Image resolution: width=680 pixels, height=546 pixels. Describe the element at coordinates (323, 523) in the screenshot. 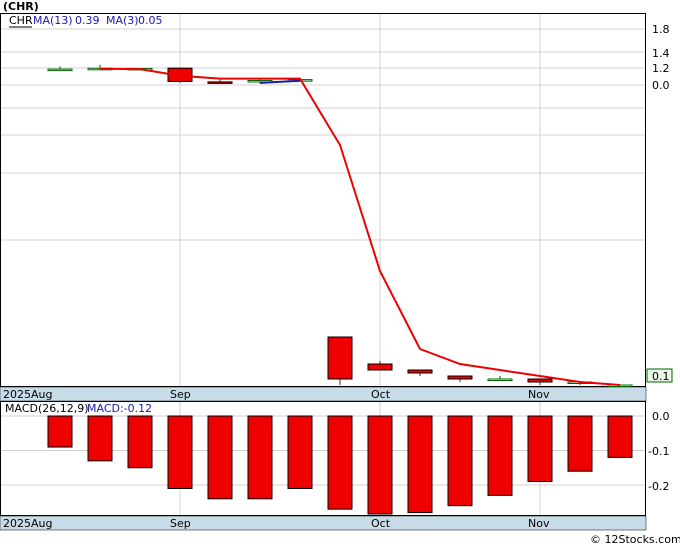

I see `date-axis-band-lower` at that location.